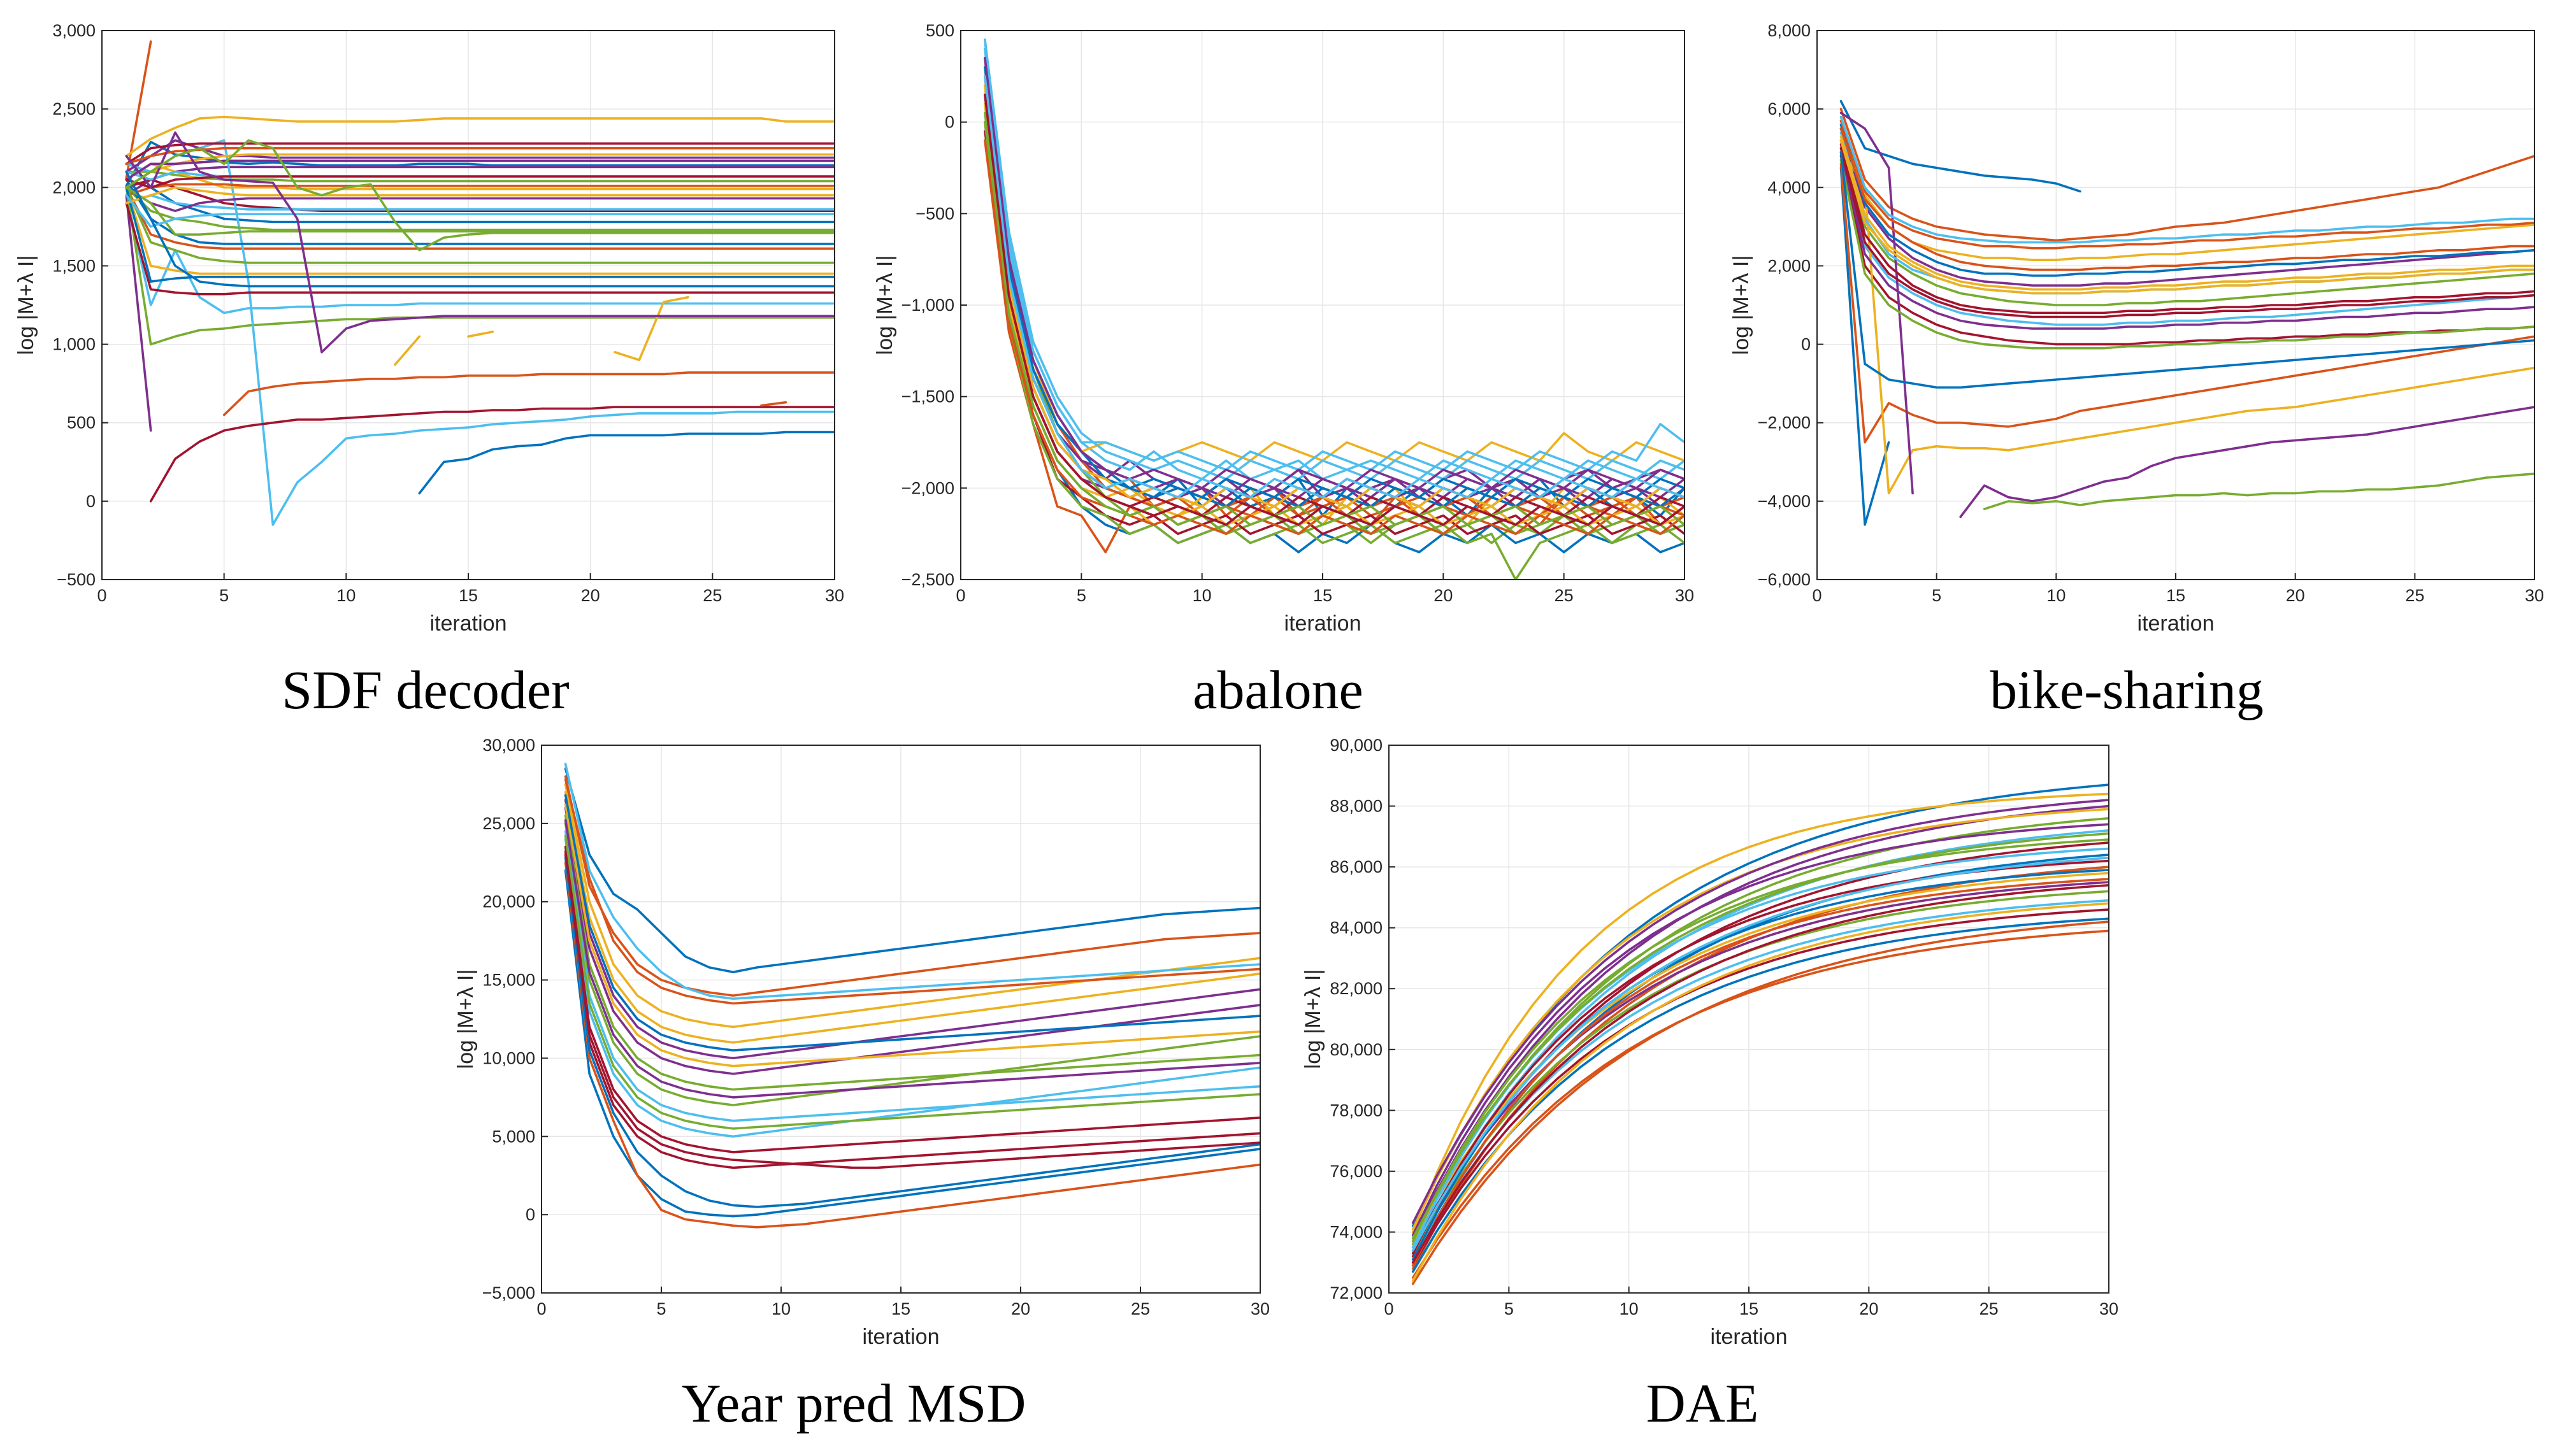  Describe the element at coordinates (425, 689) in the screenshot. I see `chart-caption: SDF decoder` at that location.